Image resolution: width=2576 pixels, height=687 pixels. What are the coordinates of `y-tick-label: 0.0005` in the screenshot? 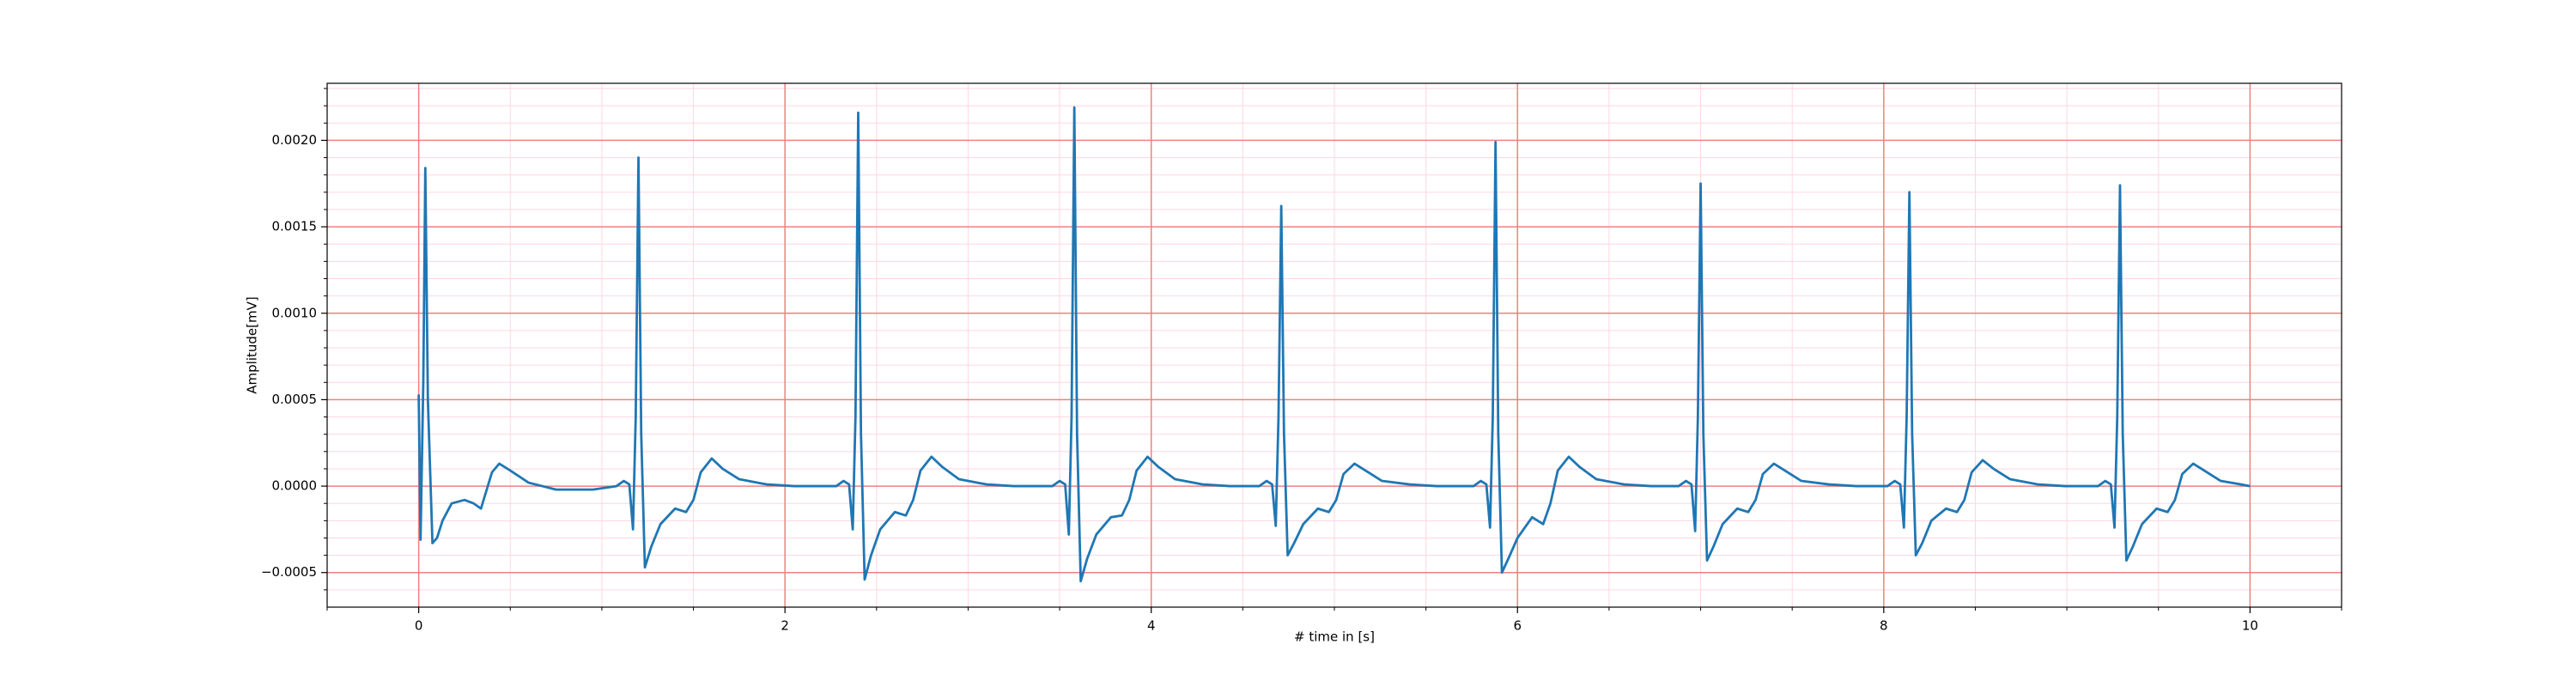 It's located at (295, 399).